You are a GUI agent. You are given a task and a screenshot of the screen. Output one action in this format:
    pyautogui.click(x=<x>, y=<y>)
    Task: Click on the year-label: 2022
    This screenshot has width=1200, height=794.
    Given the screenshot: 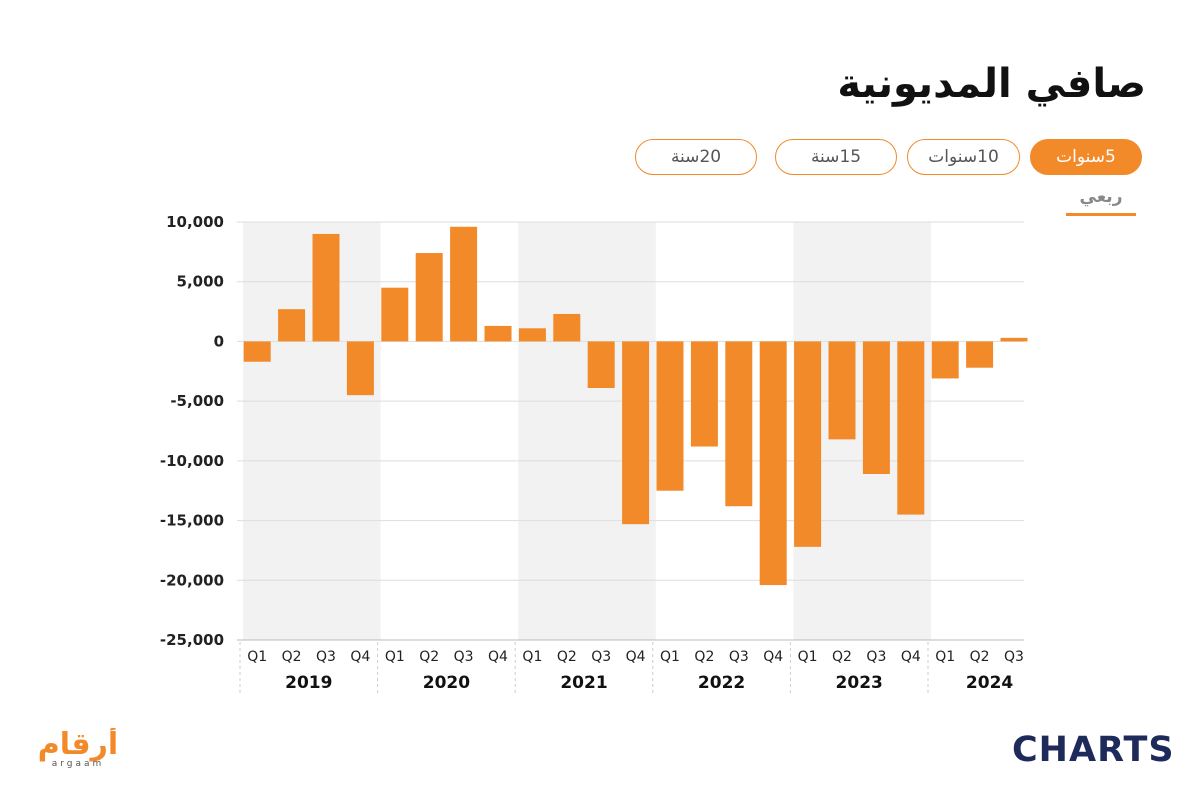 What is the action you would take?
    pyautogui.click(x=721, y=683)
    